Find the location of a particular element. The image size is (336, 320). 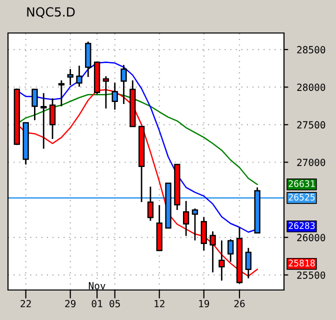

annotation: Nov is located at coordinates (97, 286).